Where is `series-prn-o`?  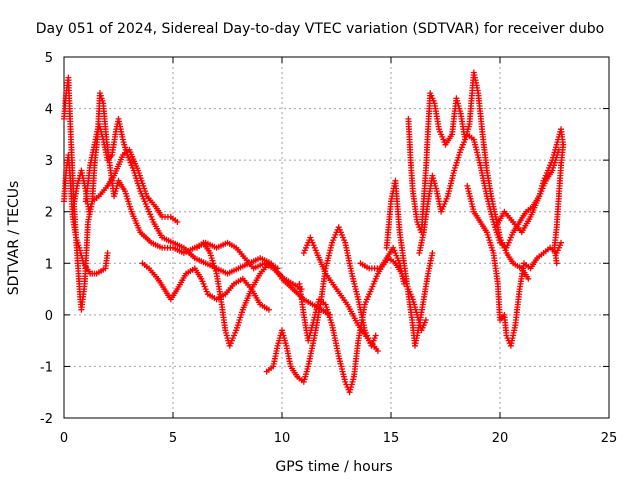
series-prn-o is located at coordinates (529, 196).